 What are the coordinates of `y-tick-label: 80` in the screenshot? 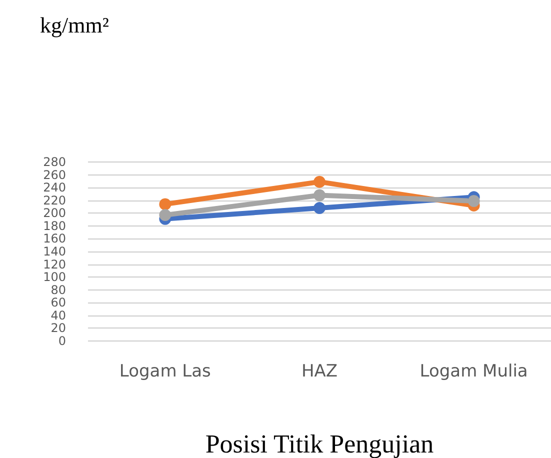 It's located at (58, 289).